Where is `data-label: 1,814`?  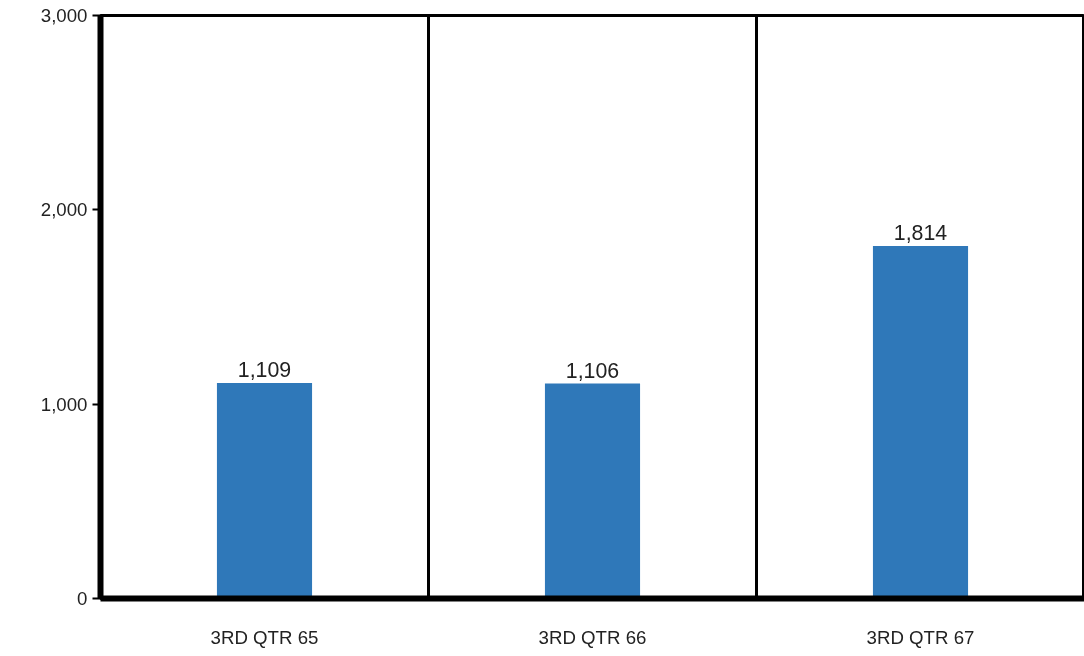
data-label: 1,814 is located at coordinates (920, 232).